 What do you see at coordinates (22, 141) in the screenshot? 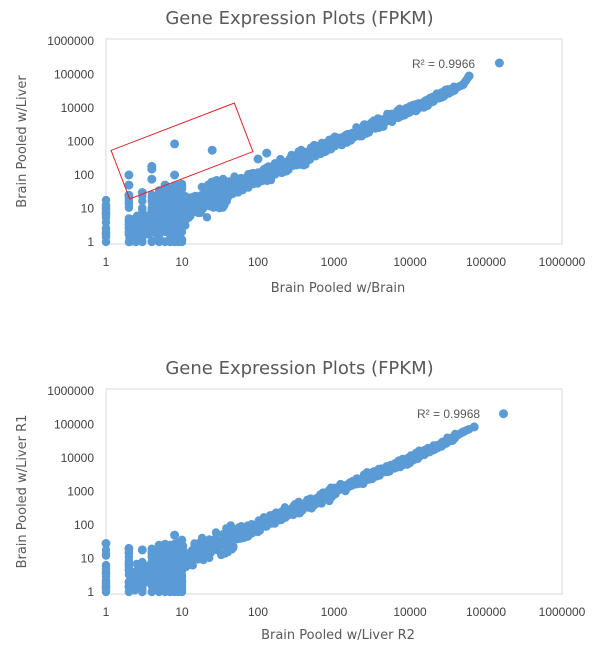
I see `y-axis-title: Brain Pooled w/Liver` at bounding box center [22, 141].